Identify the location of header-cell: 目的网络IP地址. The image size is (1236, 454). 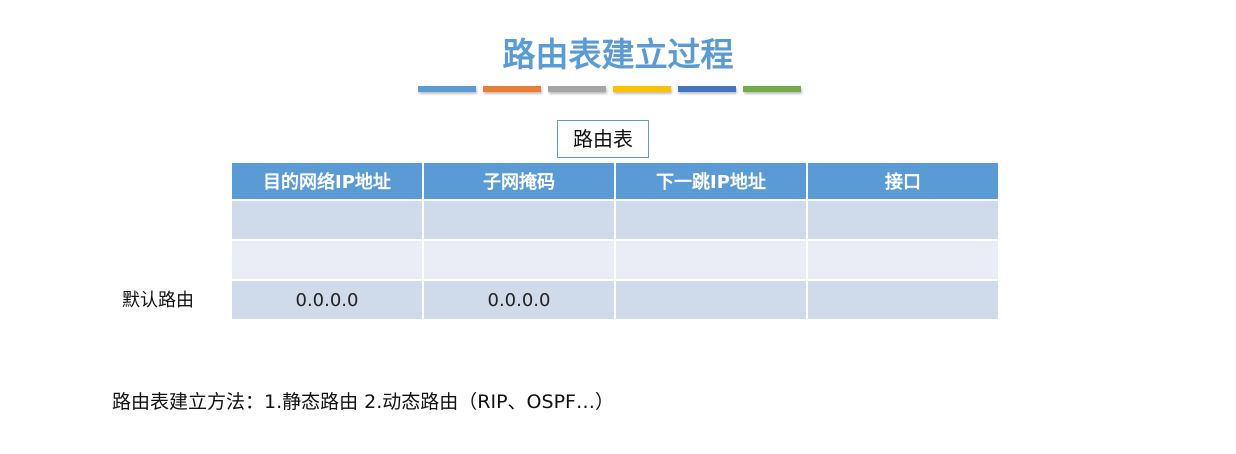
(327, 181).